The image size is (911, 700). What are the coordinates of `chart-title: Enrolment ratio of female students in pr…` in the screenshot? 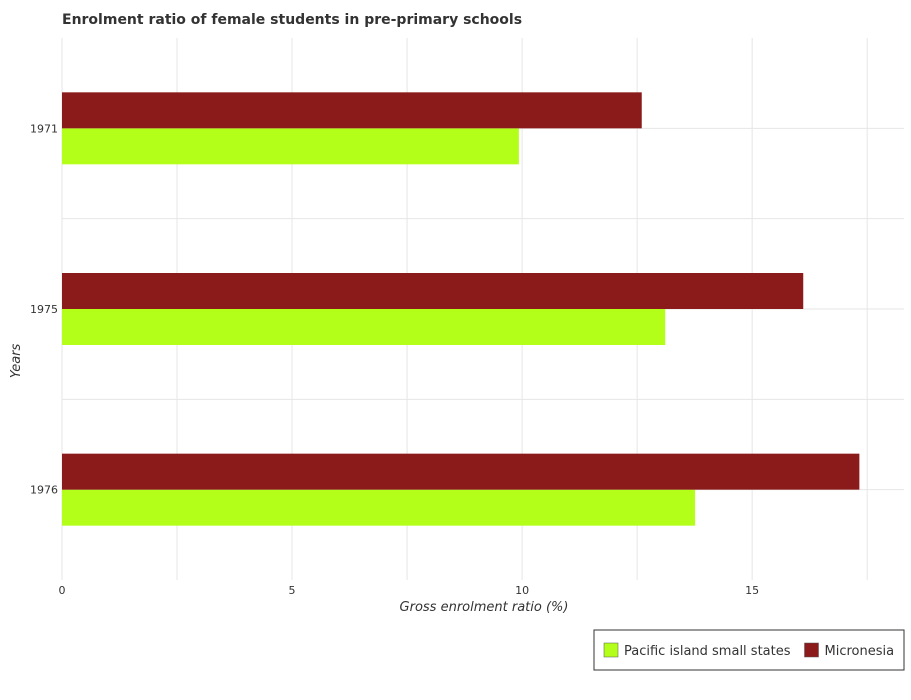 It's located at (292, 20).